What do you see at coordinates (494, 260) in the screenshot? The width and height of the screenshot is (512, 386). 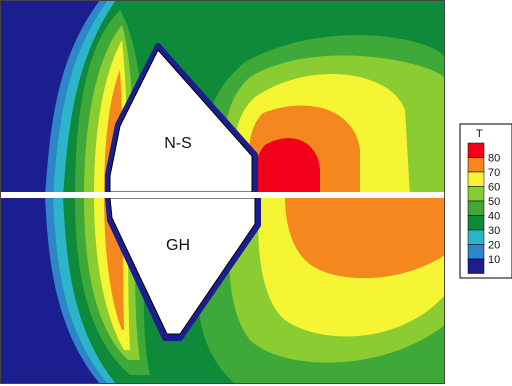 I see `legend-tick-label: 10` at bounding box center [494, 260].